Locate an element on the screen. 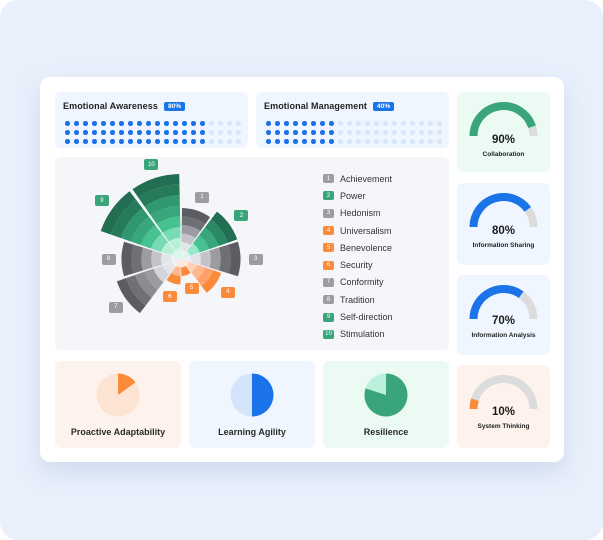 The height and width of the screenshot is (540, 603). legend-item: 3 Hedonism is located at coordinates (358, 213).